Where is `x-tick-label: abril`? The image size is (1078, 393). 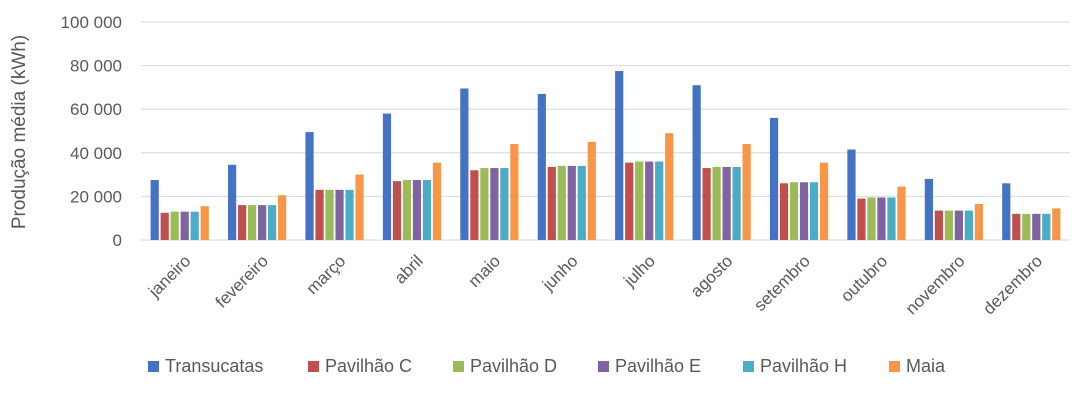 x-tick-label: abril is located at coordinates (409, 269).